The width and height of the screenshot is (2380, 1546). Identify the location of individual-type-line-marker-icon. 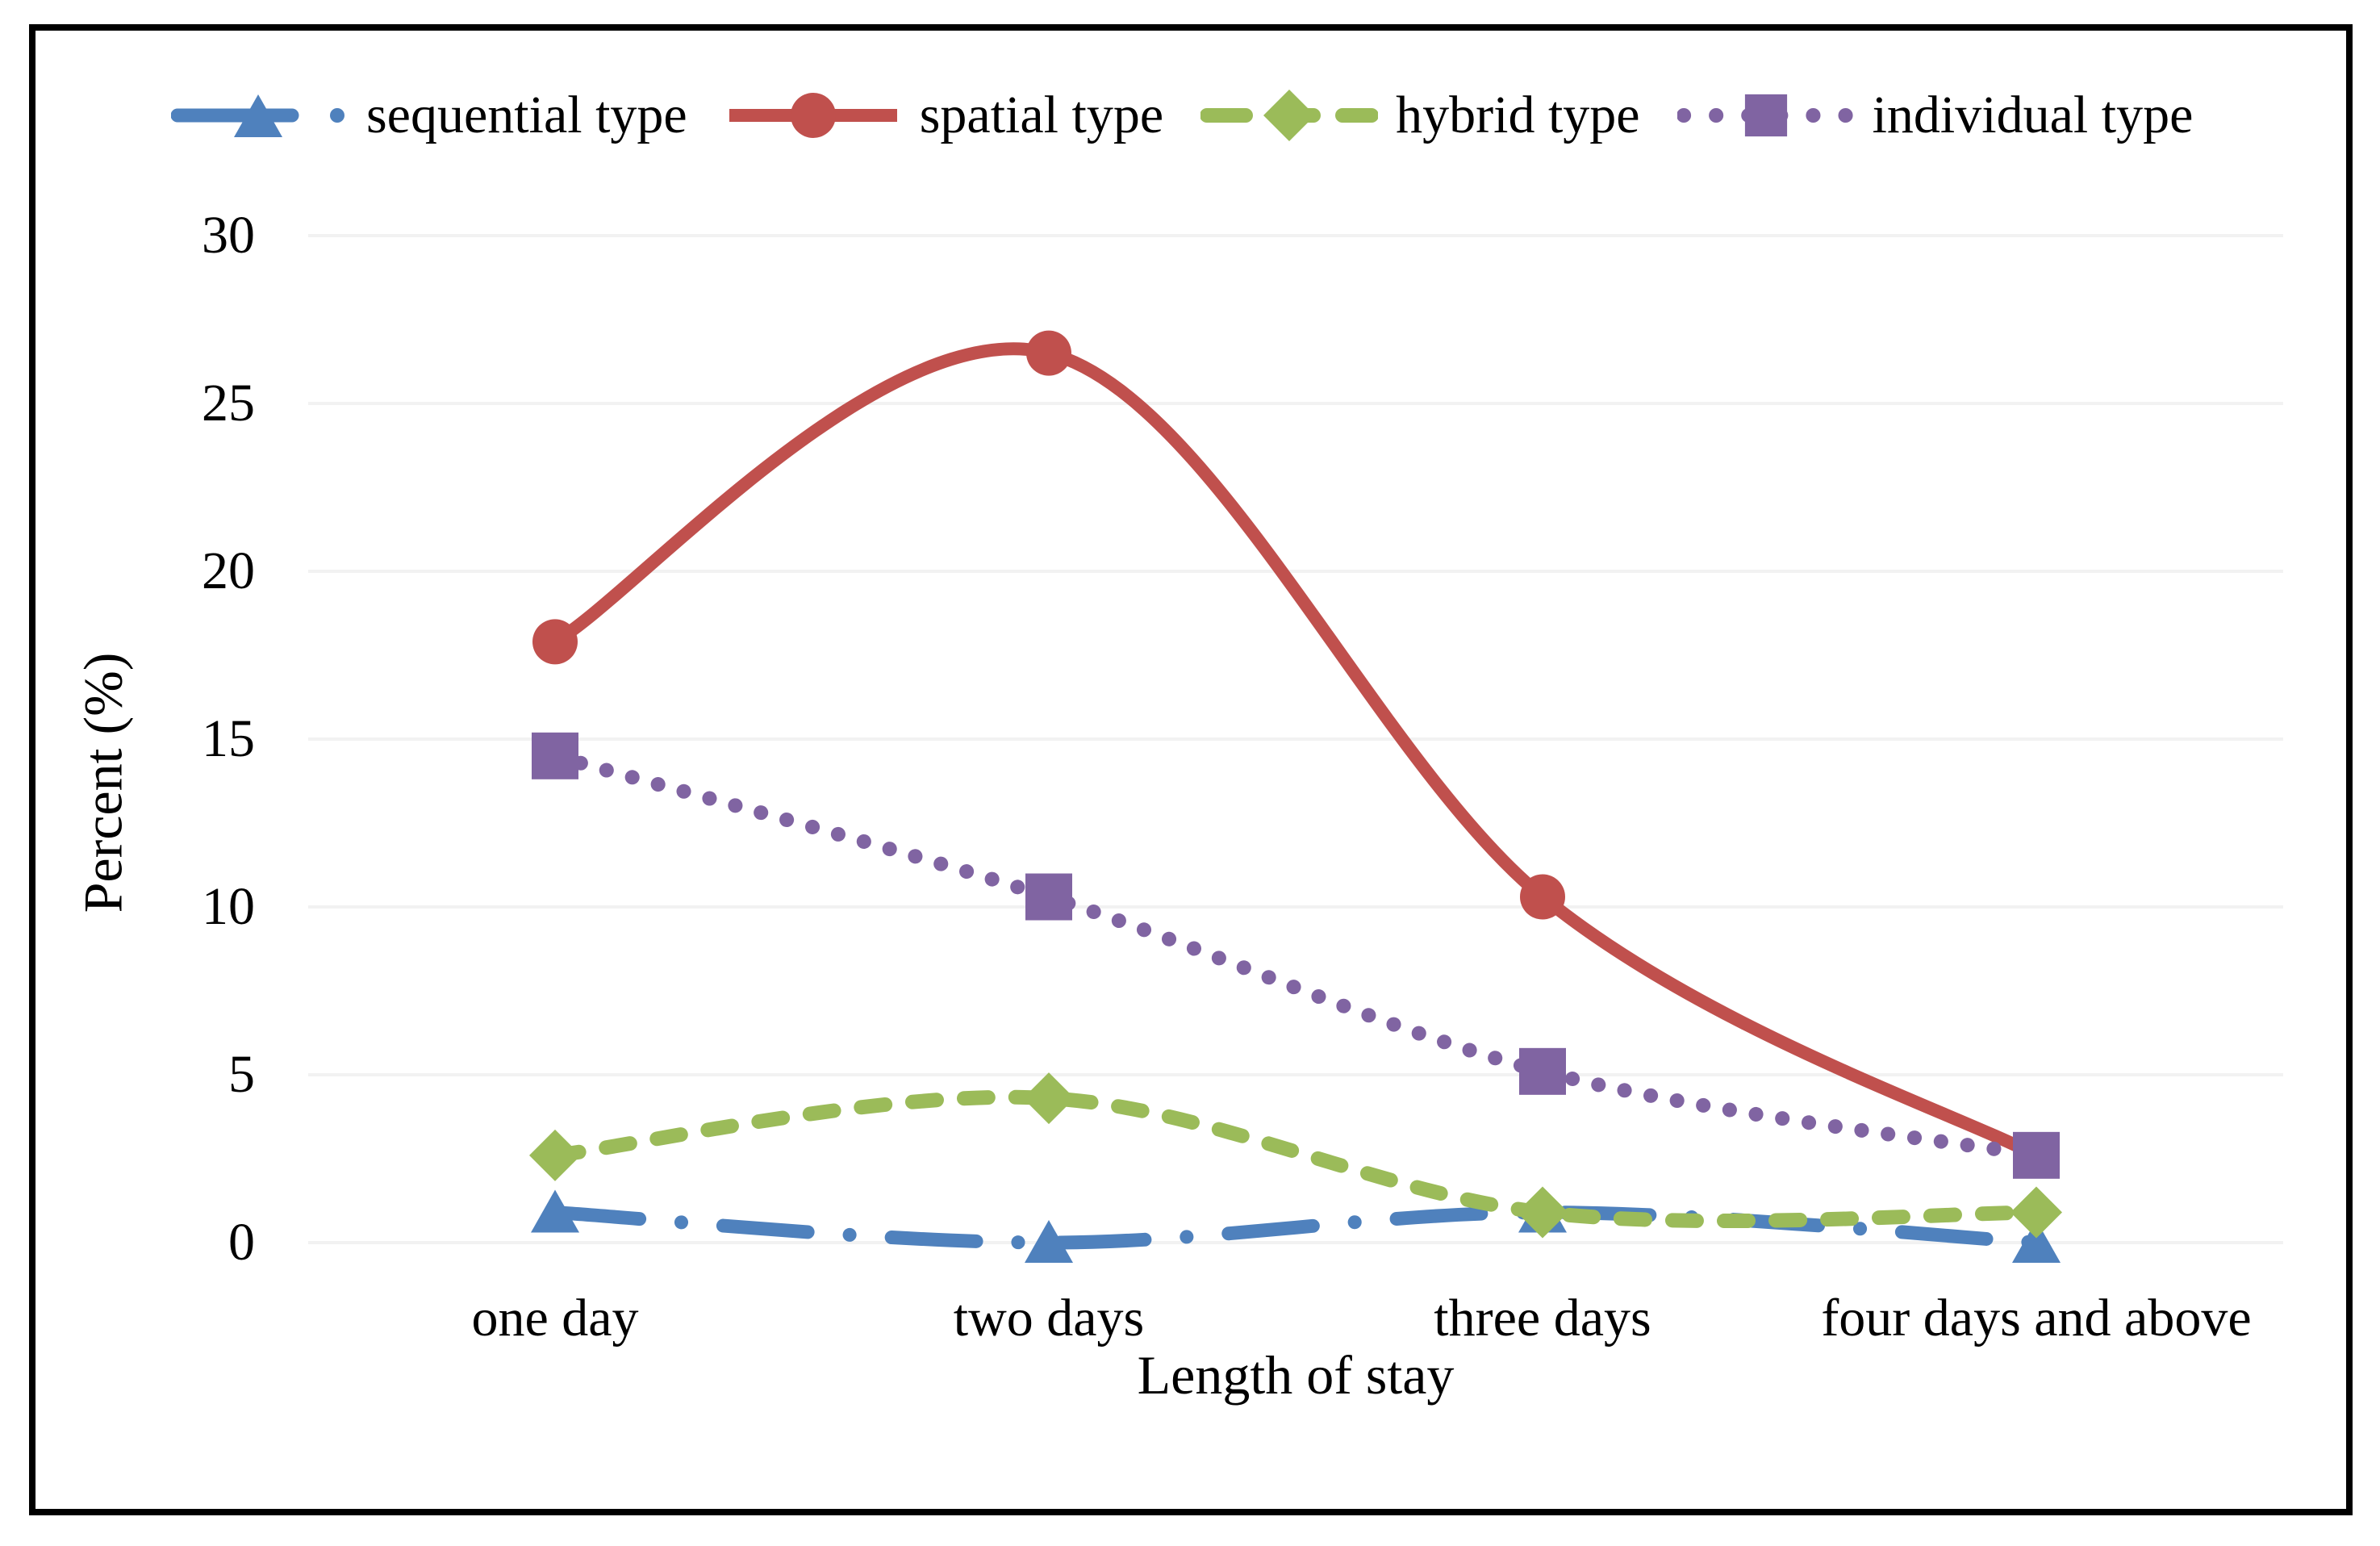
(1766, 116).